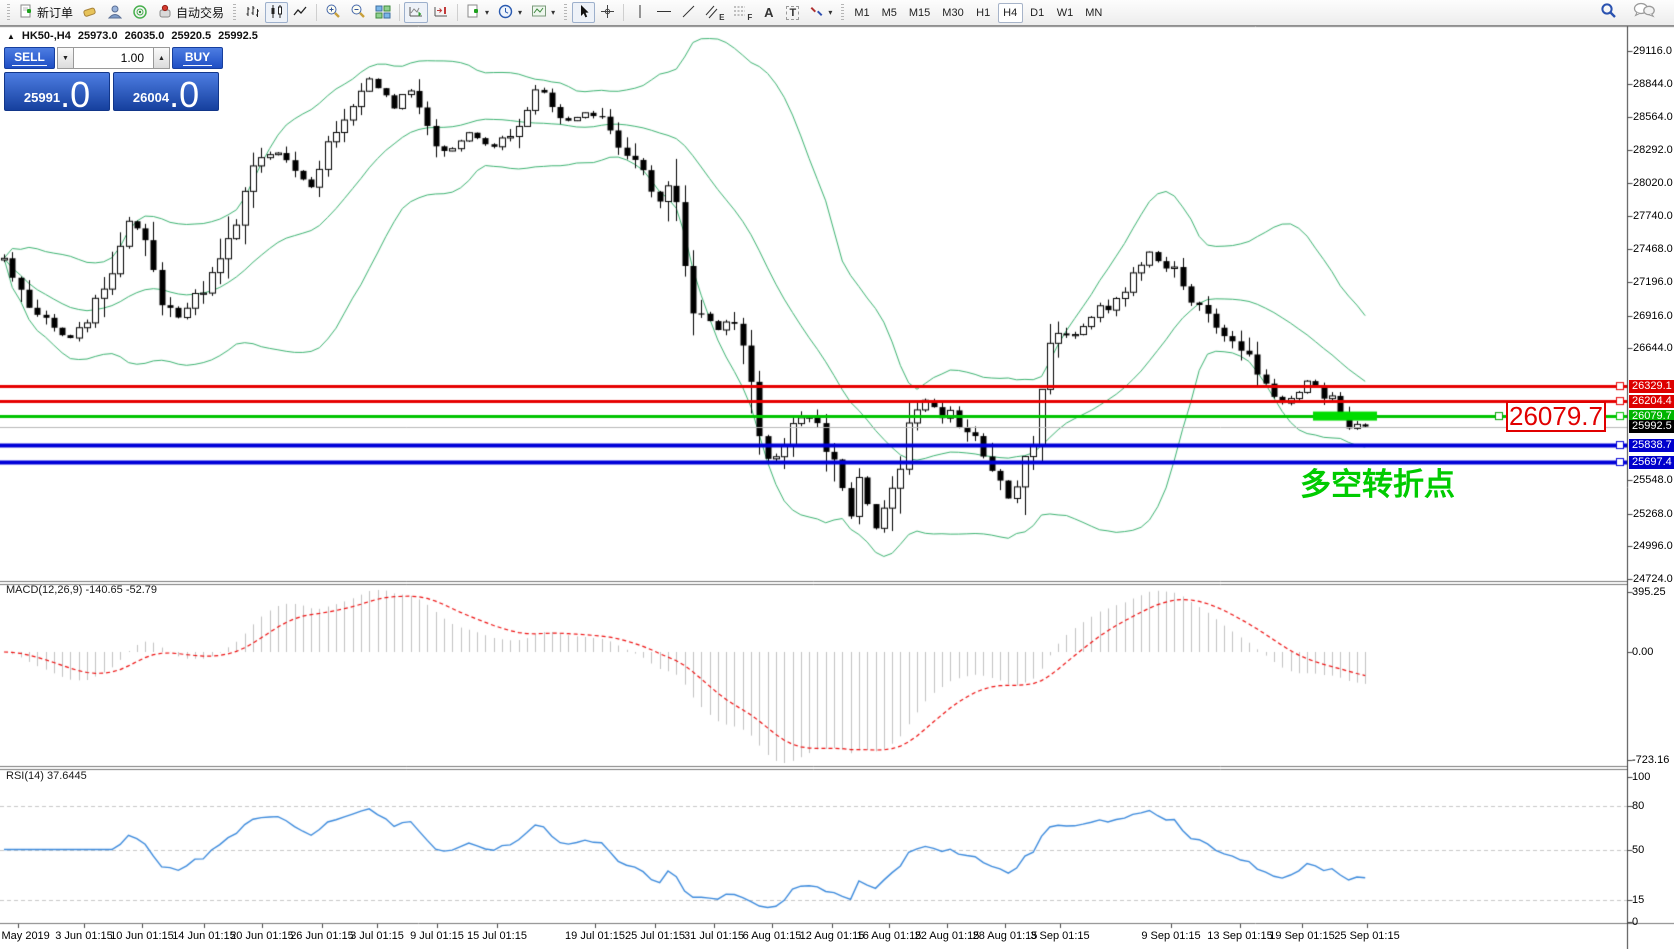 The height and width of the screenshot is (949, 1674). I want to click on time-axis-label: 25 Jul 01:15, so click(655, 936).